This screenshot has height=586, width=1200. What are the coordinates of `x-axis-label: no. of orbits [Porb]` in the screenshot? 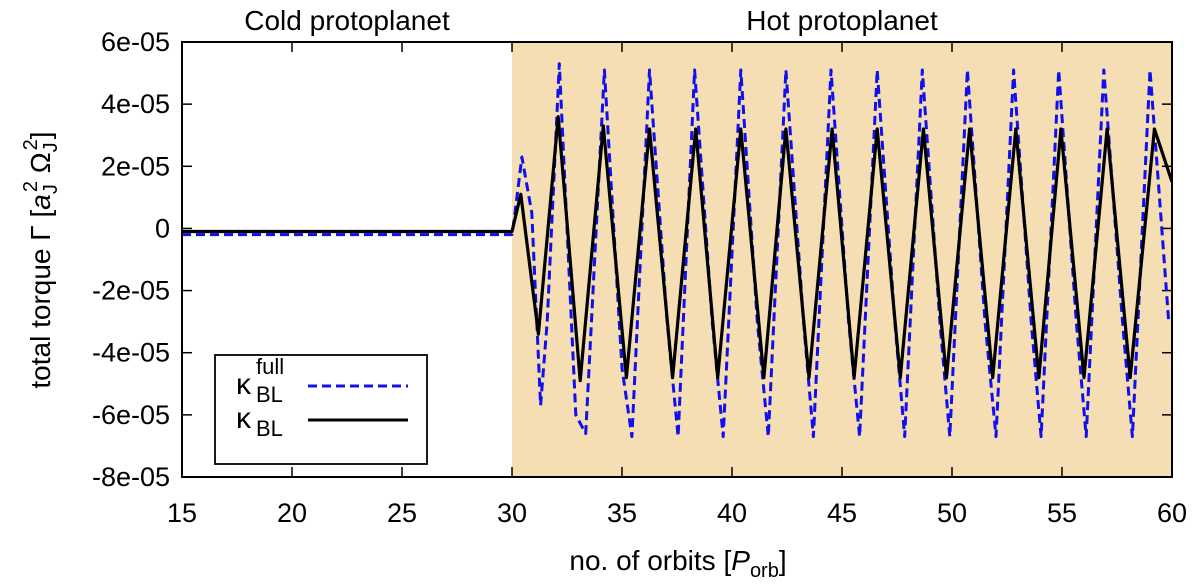 It's located at (677, 563).